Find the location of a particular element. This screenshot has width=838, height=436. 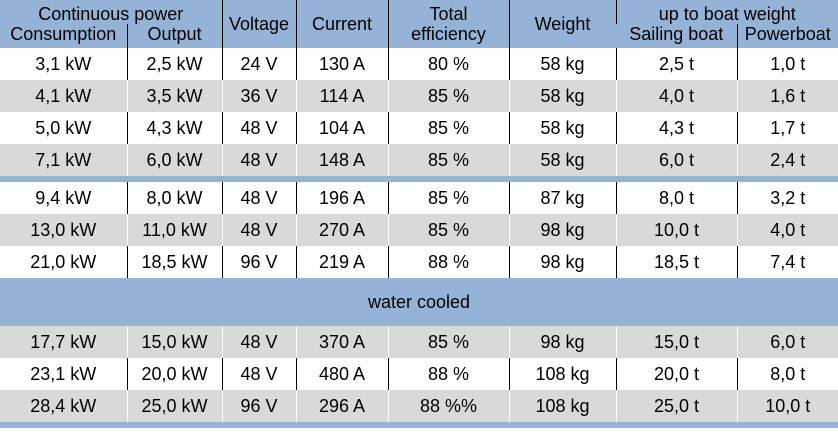

table-row: 3,1 kW 2,5 kW 24 V 130 A 80 % 58 kg 2,5 t 1,0 t is located at coordinates (419, 64).